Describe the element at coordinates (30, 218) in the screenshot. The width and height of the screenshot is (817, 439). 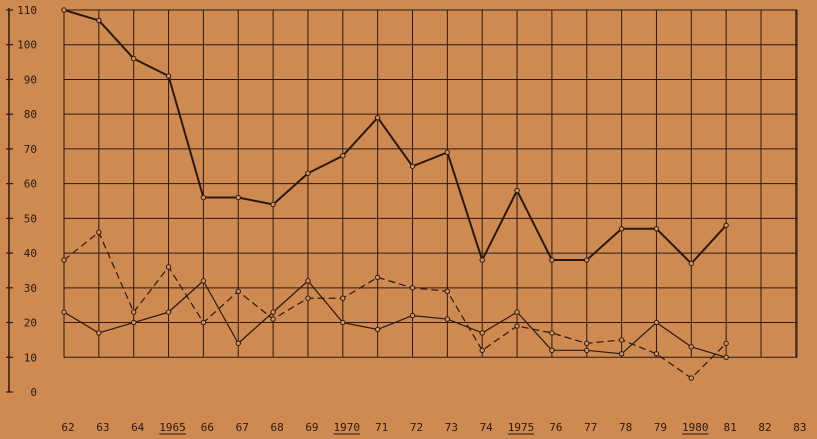
I see `y-tick-label: 50` at that location.